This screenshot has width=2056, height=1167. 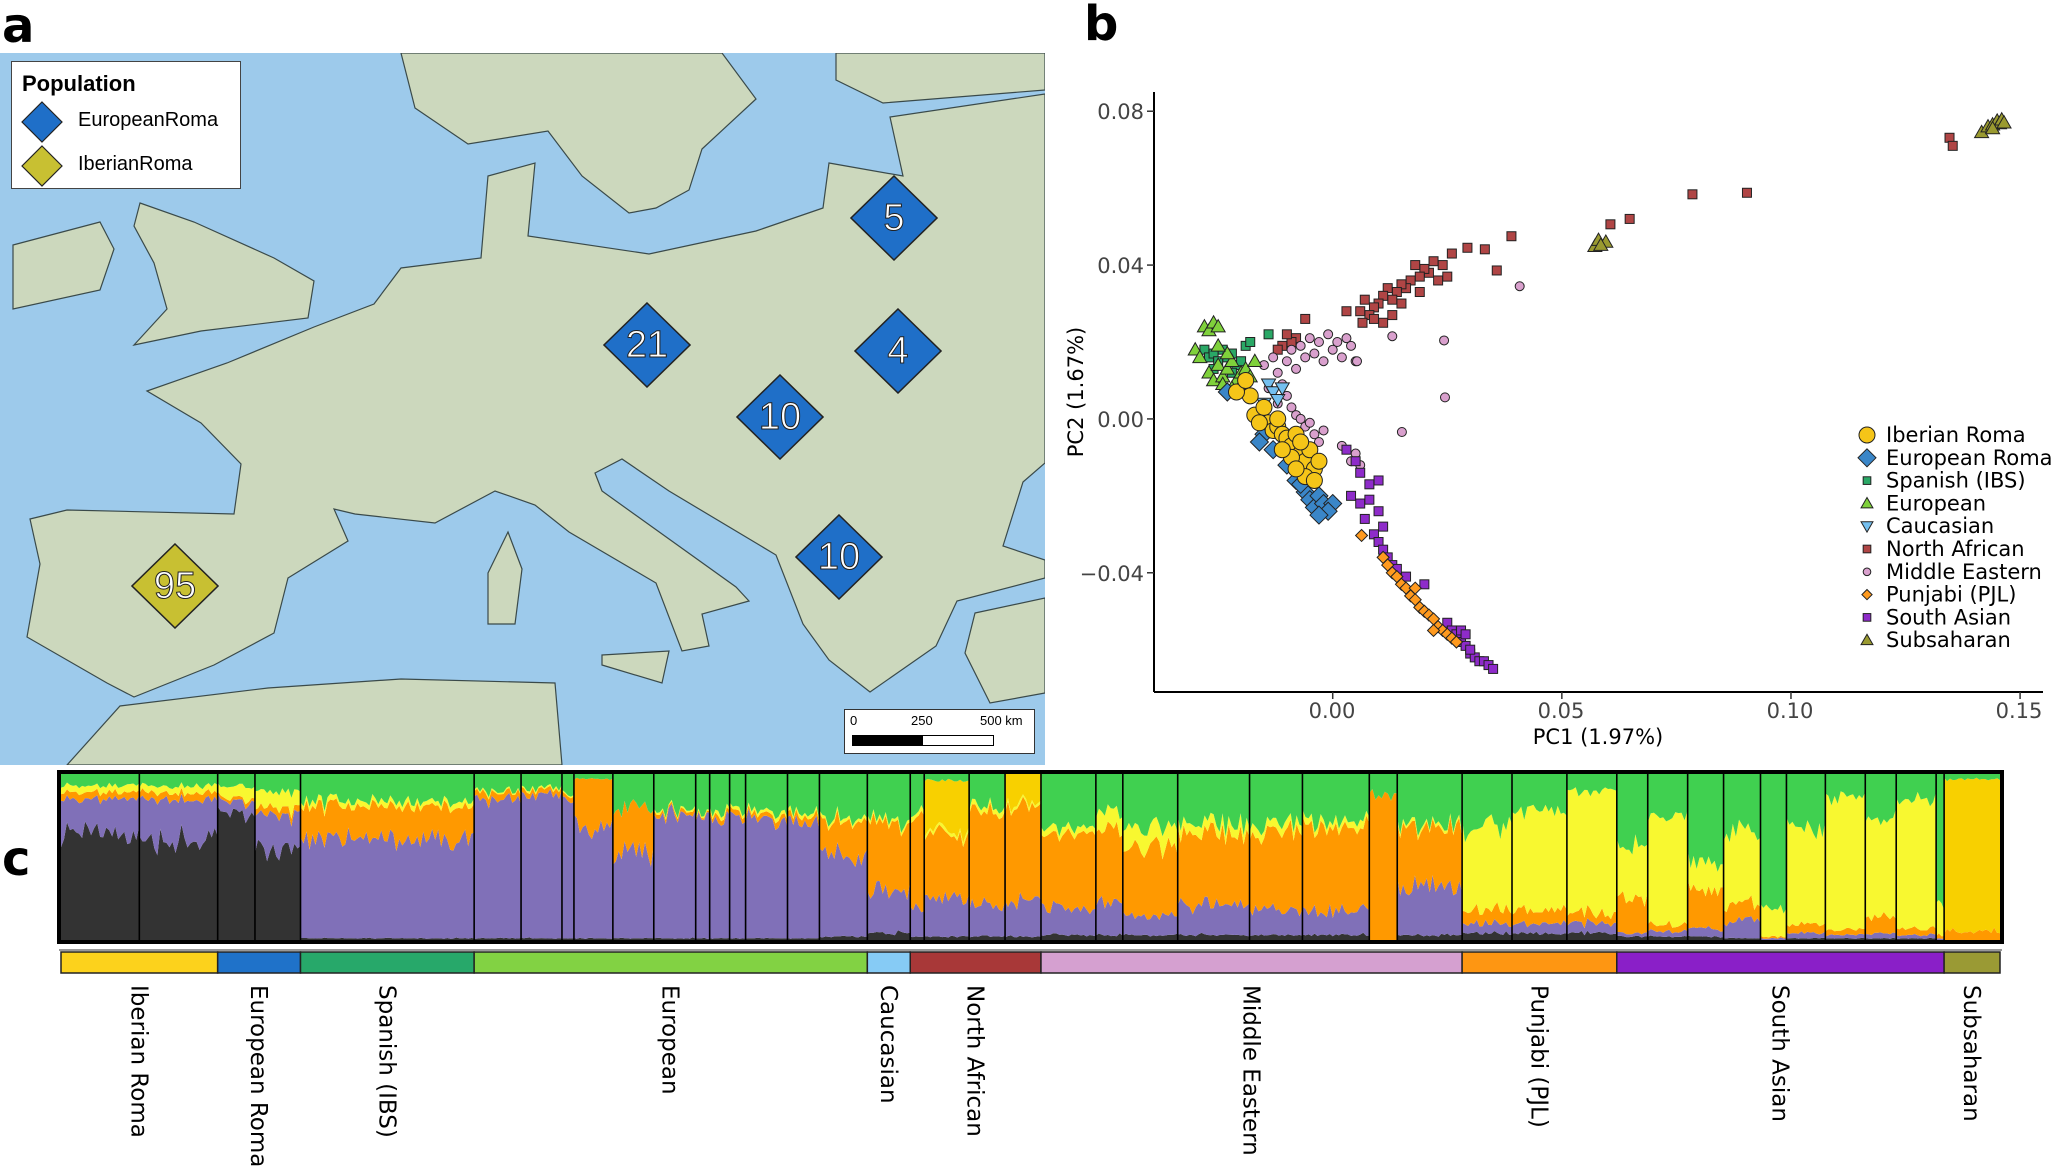 What do you see at coordinates (1867, 594) in the screenshot?
I see `legend-symbol-punjabi-pjl` at bounding box center [1867, 594].